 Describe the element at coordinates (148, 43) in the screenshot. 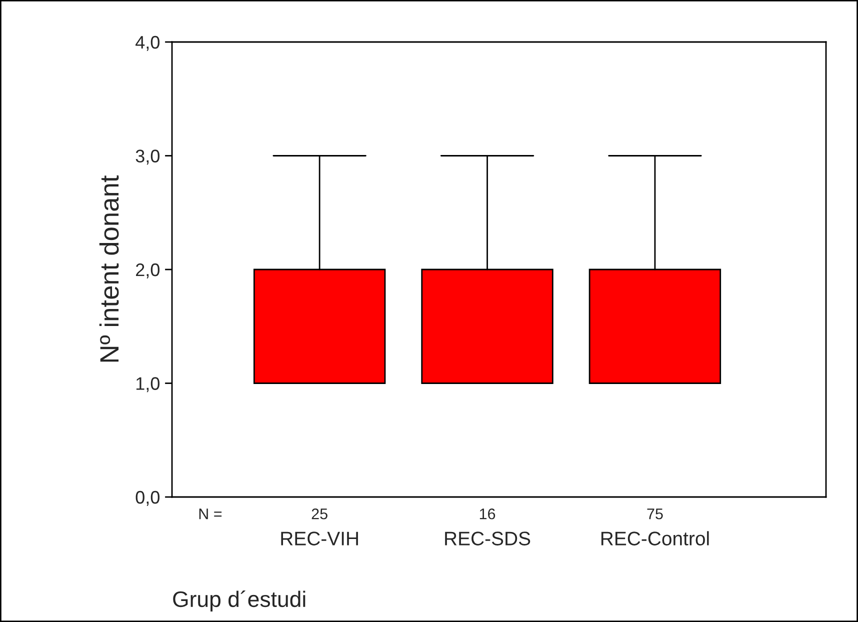

I see `y-tick-label: 4,0` at that location.